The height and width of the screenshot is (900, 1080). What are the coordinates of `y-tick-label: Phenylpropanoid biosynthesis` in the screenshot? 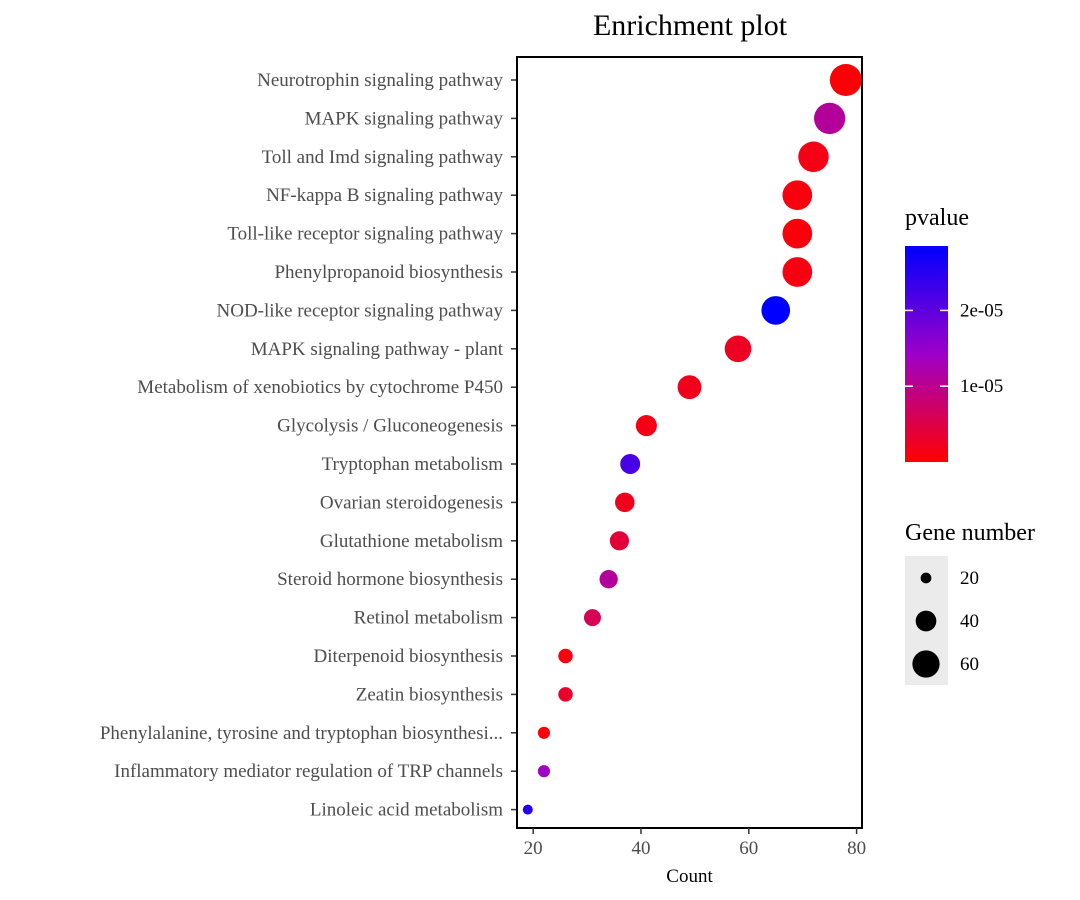 It's located at (388, 272).